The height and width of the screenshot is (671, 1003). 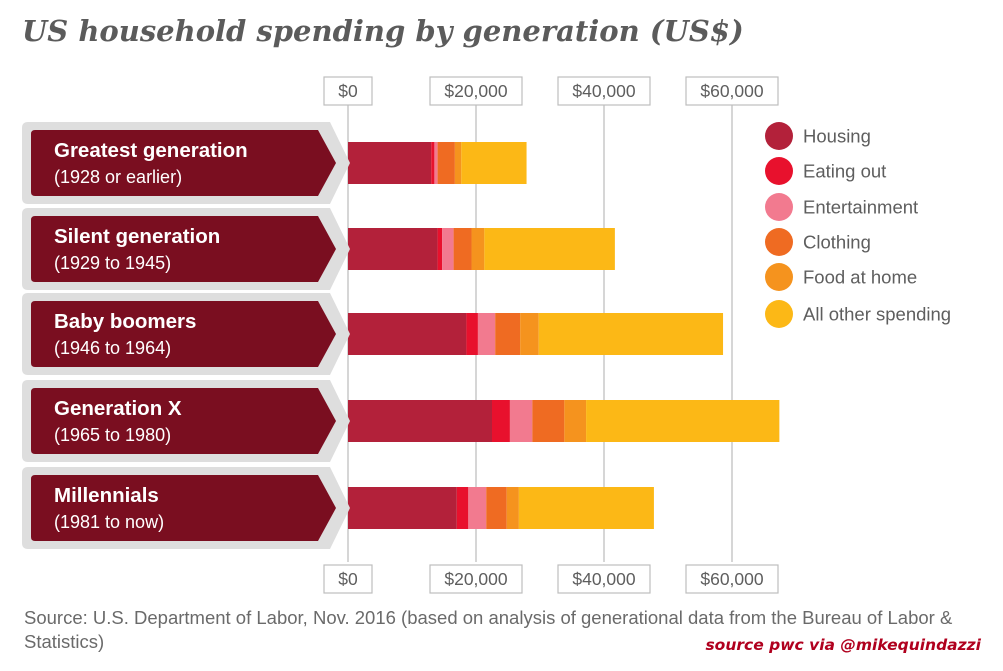 What do you see at coordinates (683, 421) in the screenshot?
I see `bar-4-all-other-spending` at bounding box center [683, 421].